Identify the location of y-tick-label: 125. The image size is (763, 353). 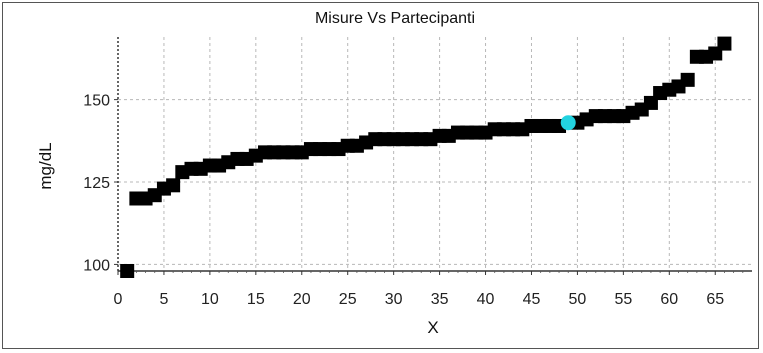
(96, 183).